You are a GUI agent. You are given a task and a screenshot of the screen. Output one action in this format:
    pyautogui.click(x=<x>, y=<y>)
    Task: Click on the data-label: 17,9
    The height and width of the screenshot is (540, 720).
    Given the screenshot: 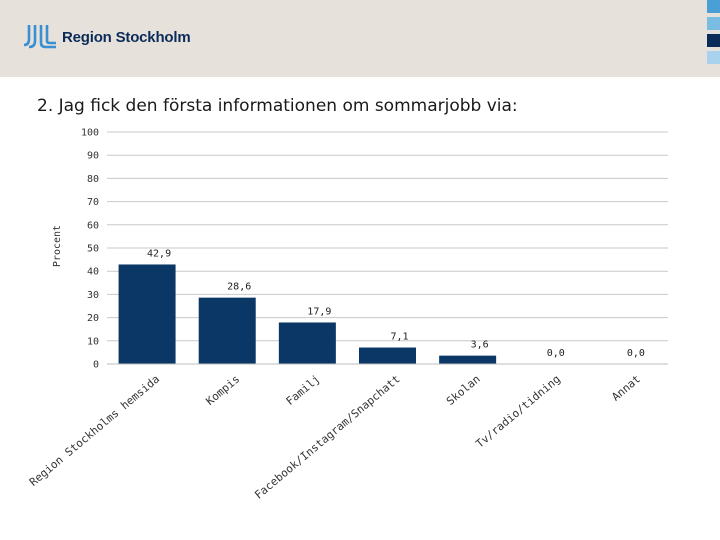 What is the action you would take?
    pyautogui.click(x=319, y=311)
    